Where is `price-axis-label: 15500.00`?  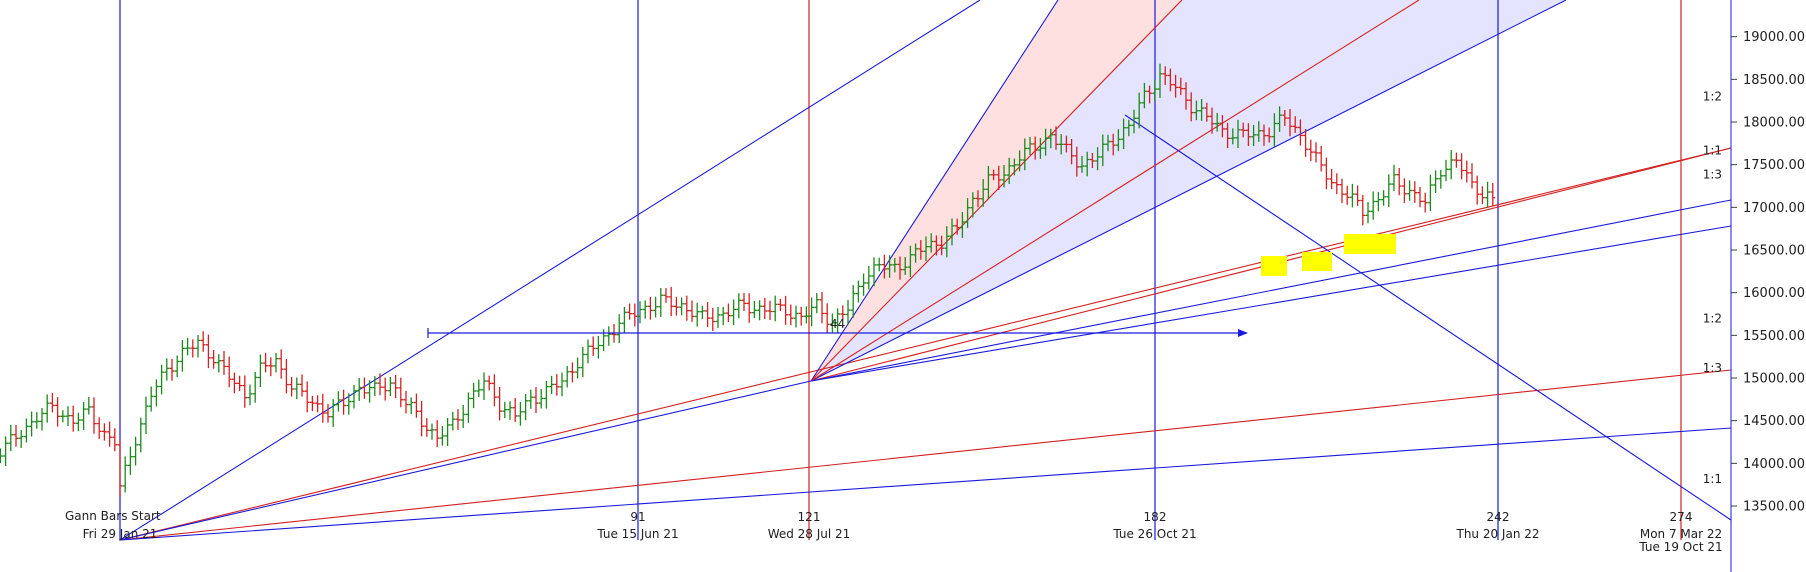
price-axis-label: 15500.00 is located at coordinates (1774, 336).